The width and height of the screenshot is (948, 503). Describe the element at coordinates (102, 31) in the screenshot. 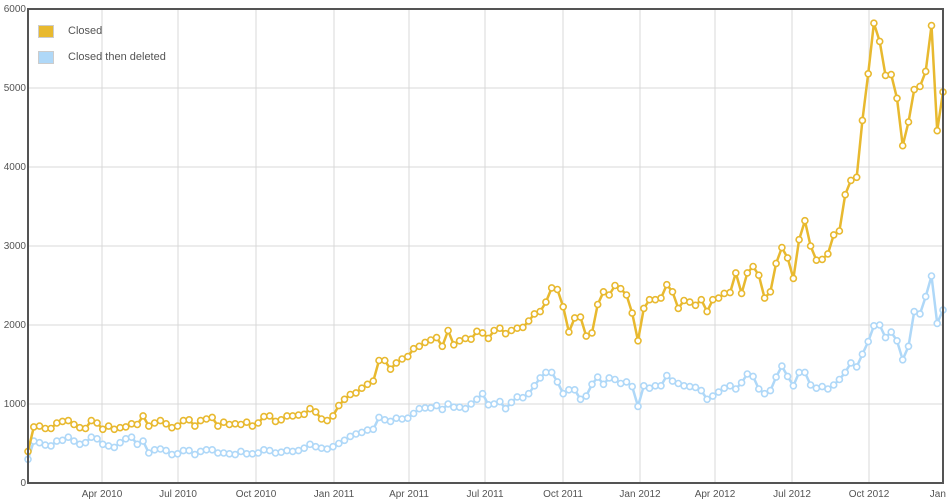

I see `legend-item-closed: Closed` at that location.